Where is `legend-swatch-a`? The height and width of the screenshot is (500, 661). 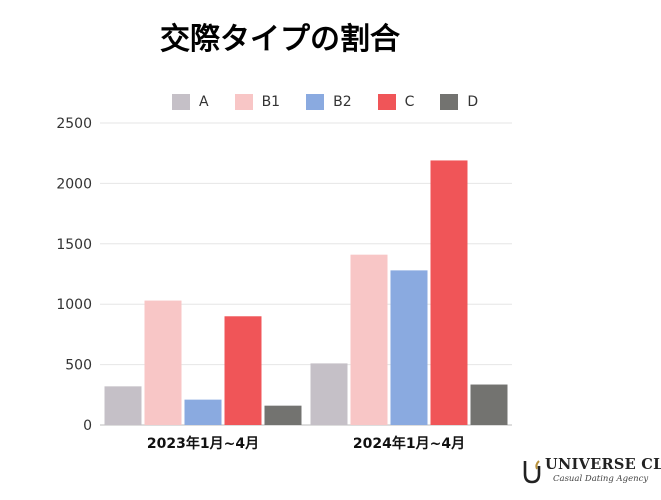 legend-swatch-a is located at coordinates (181, 102).